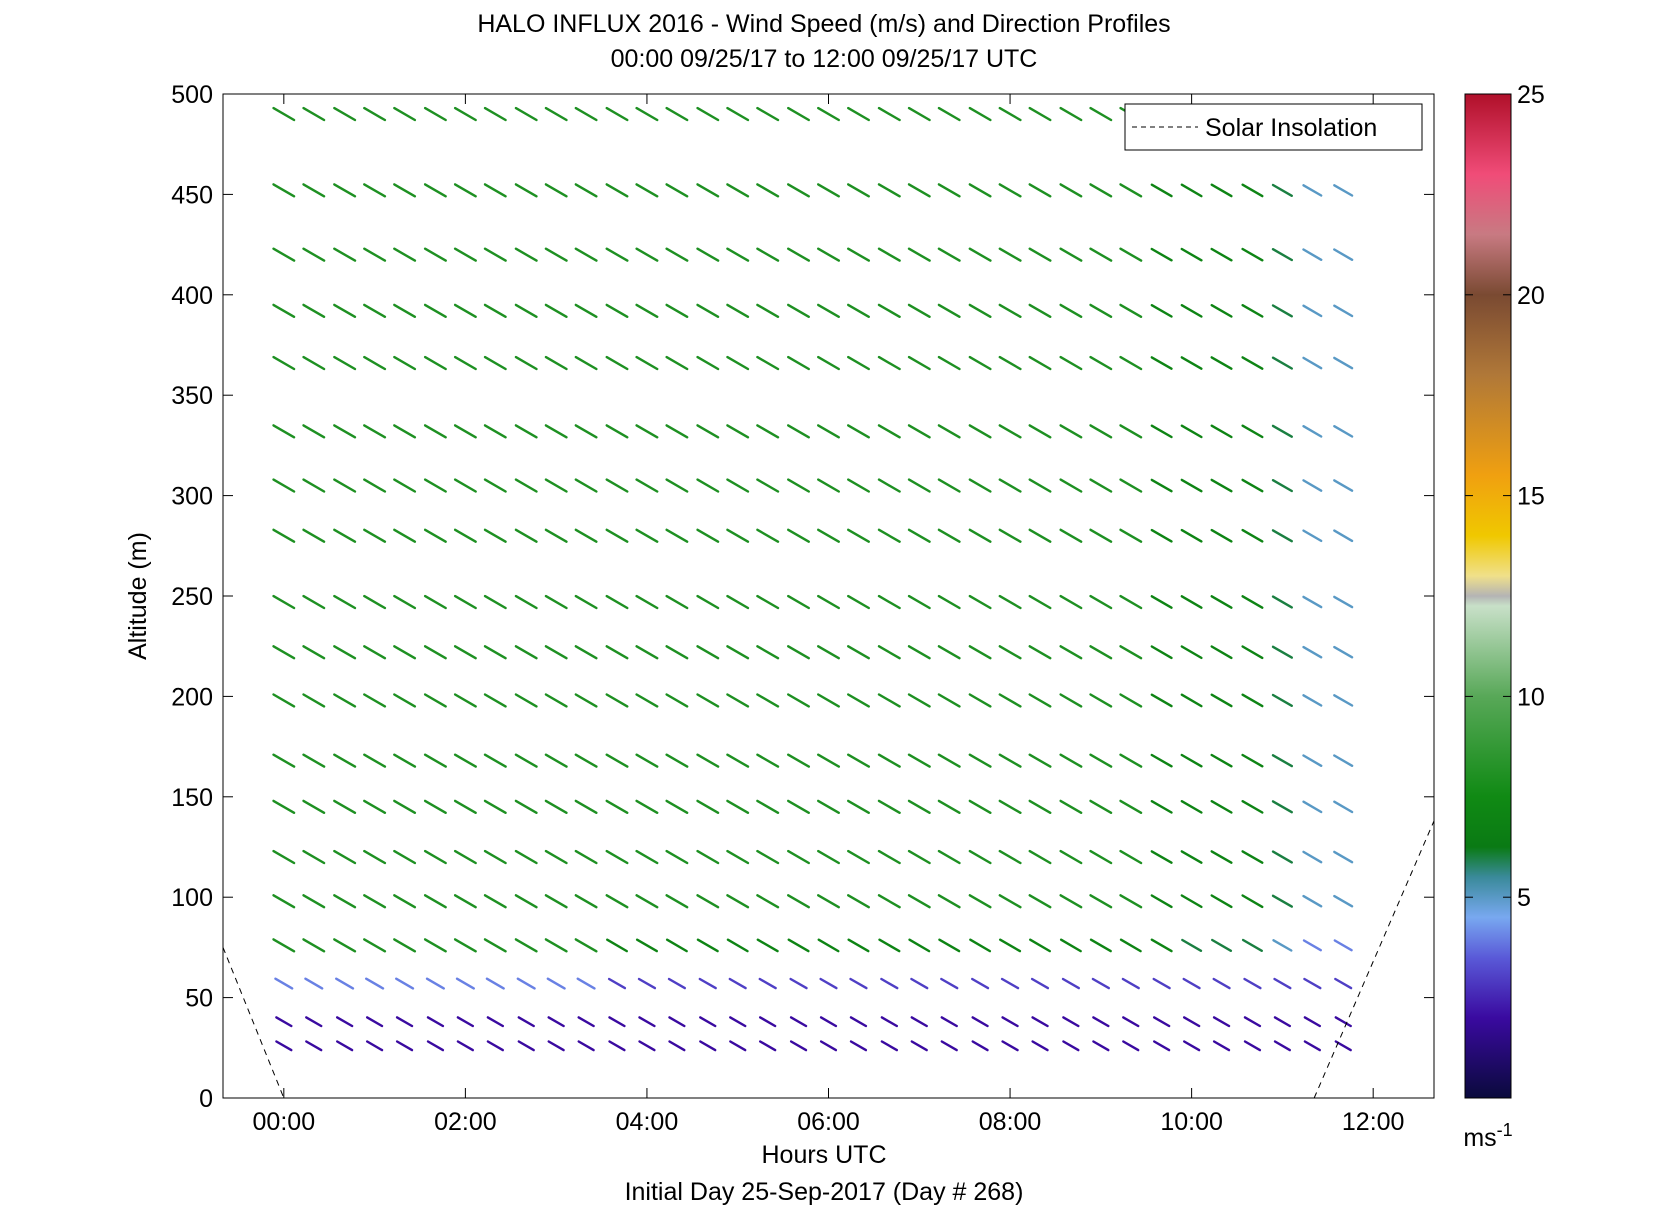  Describe the element at coordinates (192, 396) in the screenshot. I see `y-tick-label: 350` at that location.